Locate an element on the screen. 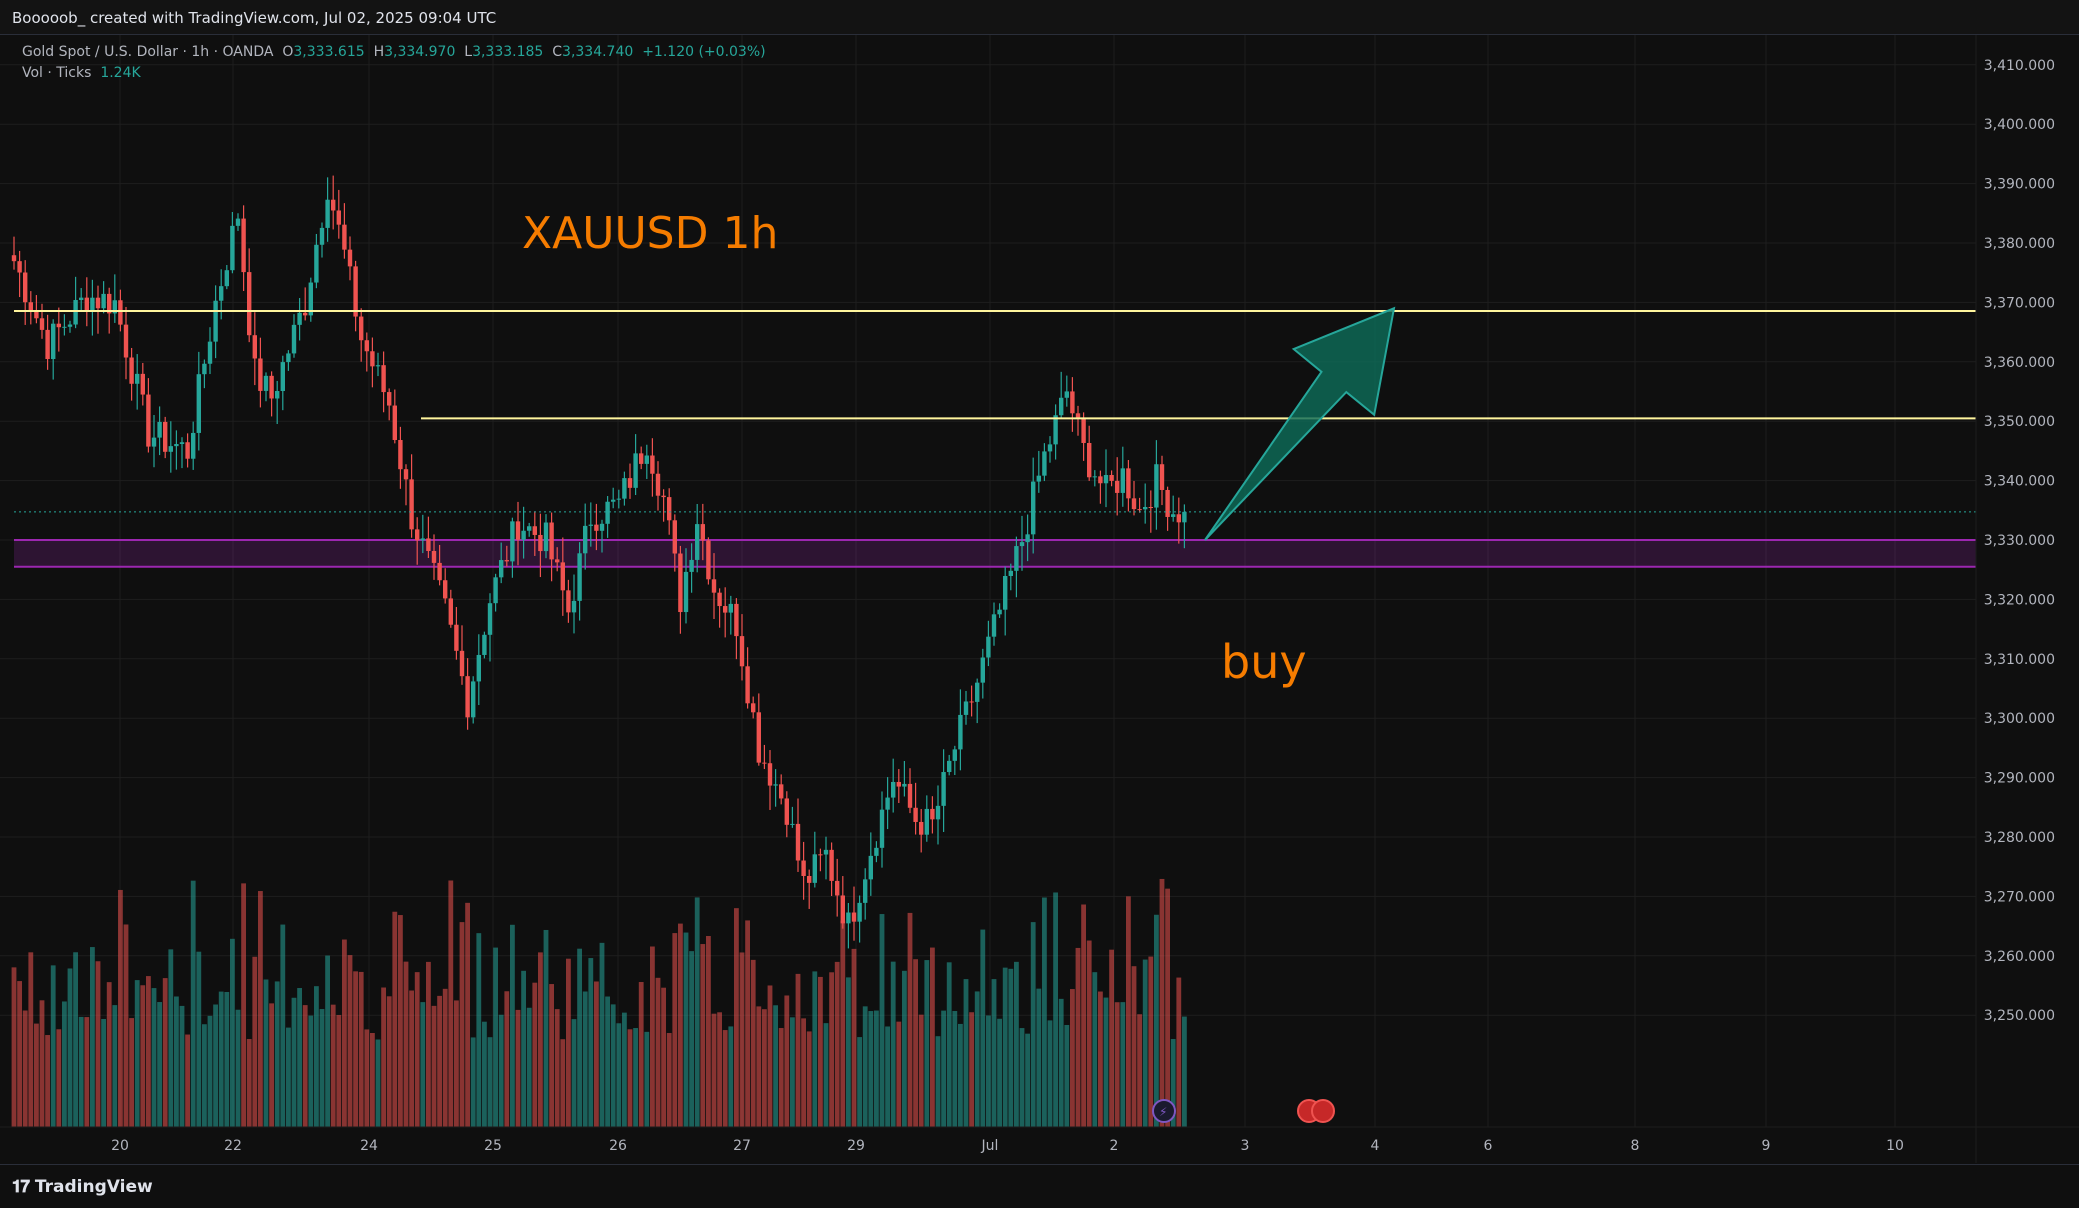  price-tick-label: 3,350.000 is located at coordinates (2019, 422).